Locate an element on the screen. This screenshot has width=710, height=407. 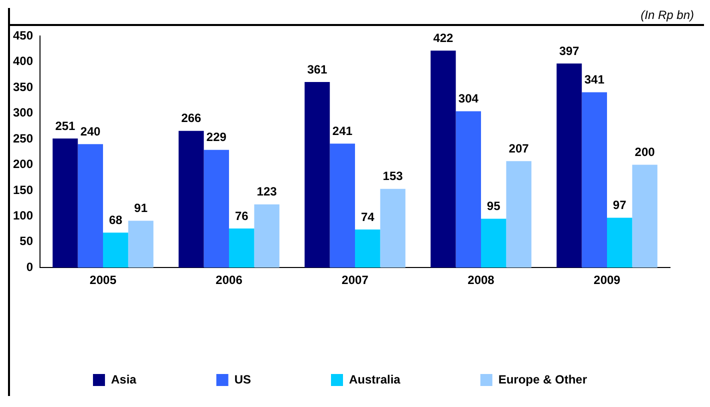
data-label: 341 is located at coordinates (594, 79).